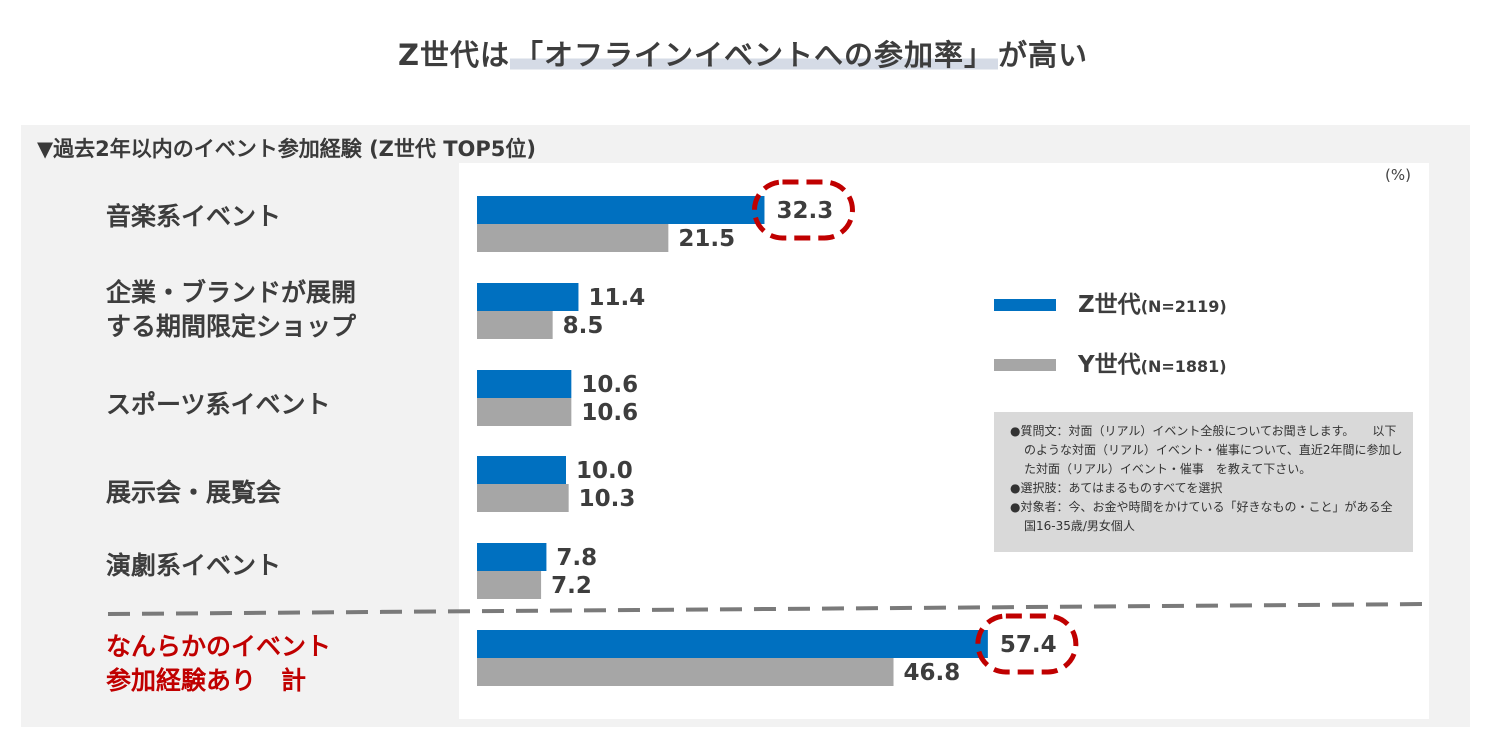 The width and height of the screenshot is (1486, 742). I want to click on data-label: 11.4, so click(616, 298).